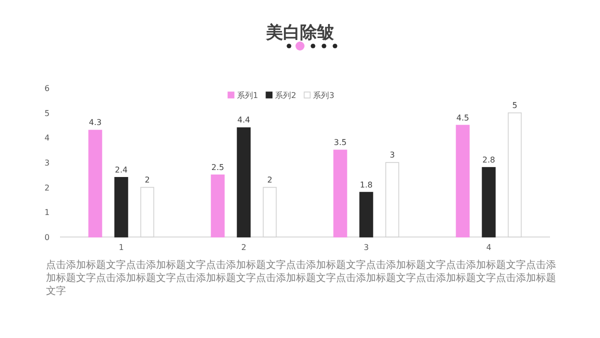 This screenshot has height=338, width=600. Describe the element at coordinates (47, 187) in the screenshot. I see `y-tick-label: 2` at that location.